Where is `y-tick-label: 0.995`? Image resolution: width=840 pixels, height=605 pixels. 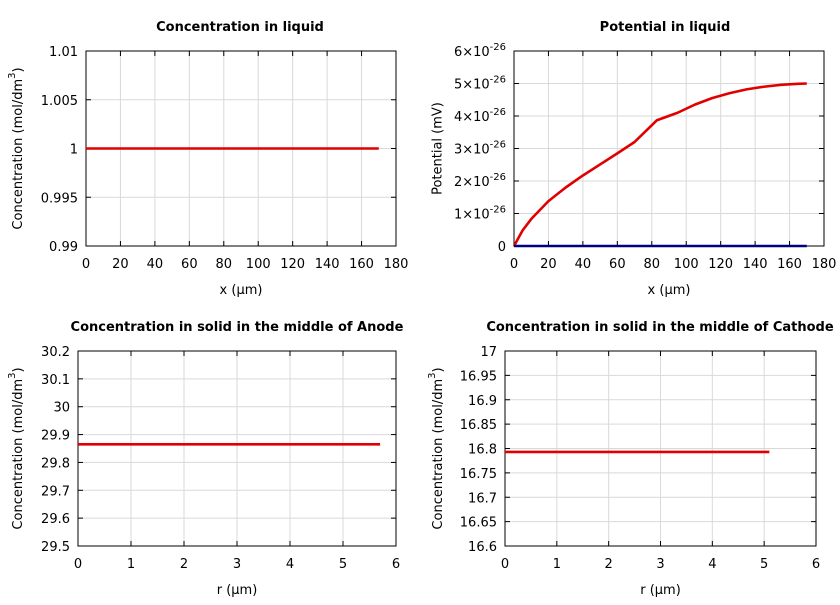
y-tick-label: 0.995 is located at coordinates (59, 198).